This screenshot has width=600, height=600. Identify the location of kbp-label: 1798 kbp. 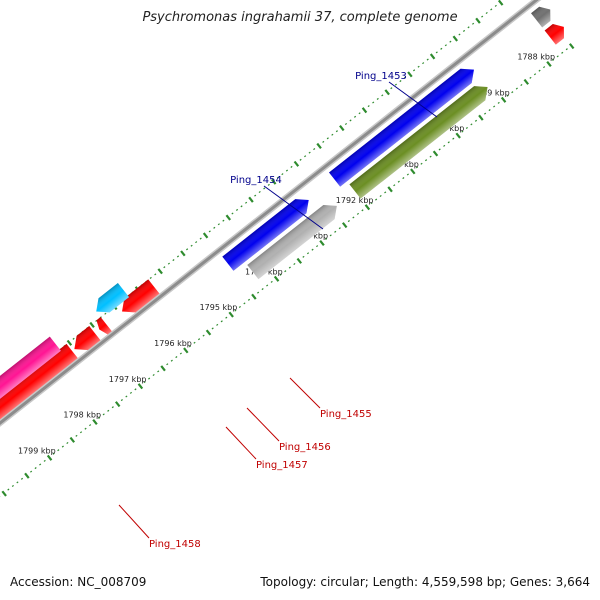
(82, 415).